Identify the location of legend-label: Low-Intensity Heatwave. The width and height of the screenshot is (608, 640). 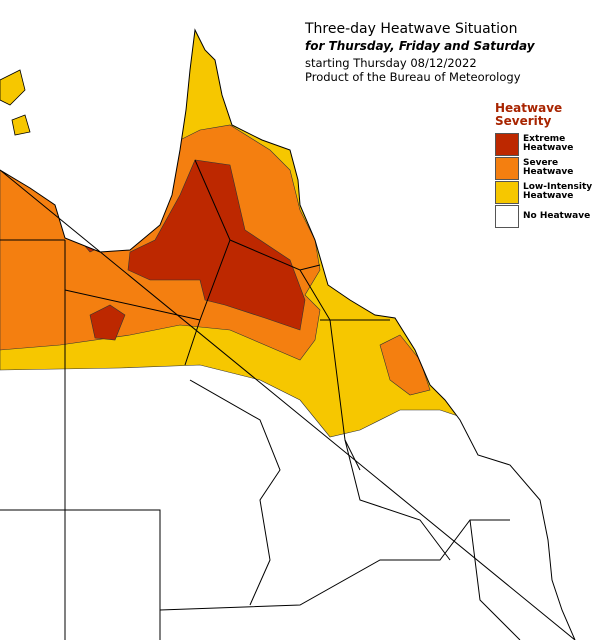
(558, 191).